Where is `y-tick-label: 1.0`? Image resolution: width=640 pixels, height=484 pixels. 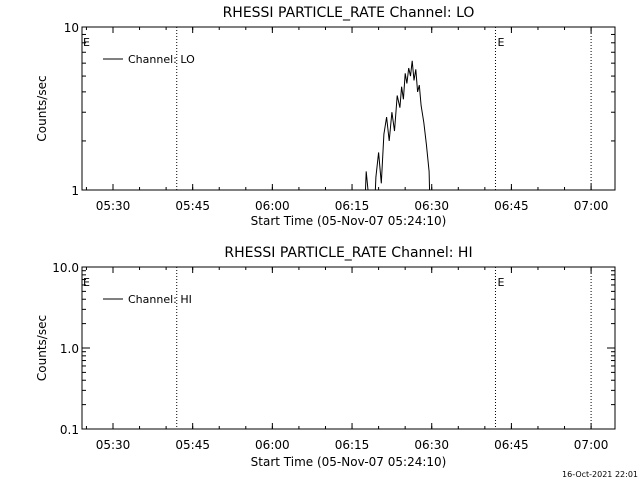 y-tick-label: 1.0 is located at coordinates (69, 349).